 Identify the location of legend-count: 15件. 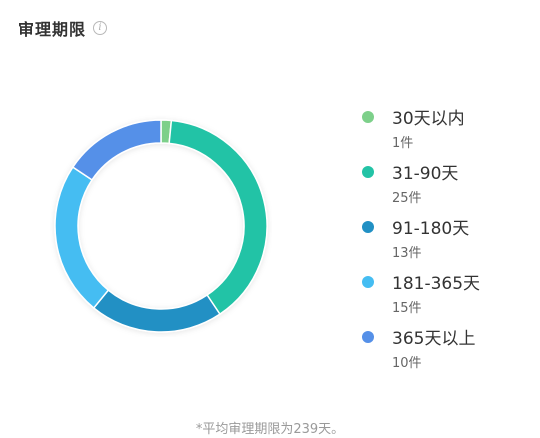
(407, 308).